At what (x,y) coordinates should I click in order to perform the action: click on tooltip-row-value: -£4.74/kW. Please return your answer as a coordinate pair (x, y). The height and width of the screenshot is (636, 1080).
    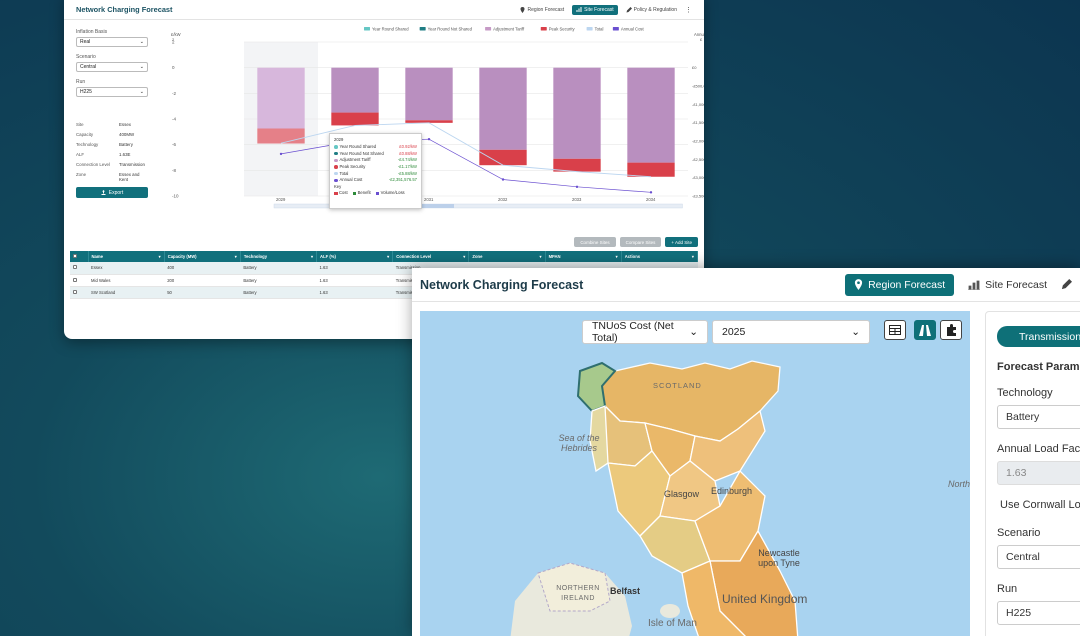
    Looking at the image, I should click on (407, 160).